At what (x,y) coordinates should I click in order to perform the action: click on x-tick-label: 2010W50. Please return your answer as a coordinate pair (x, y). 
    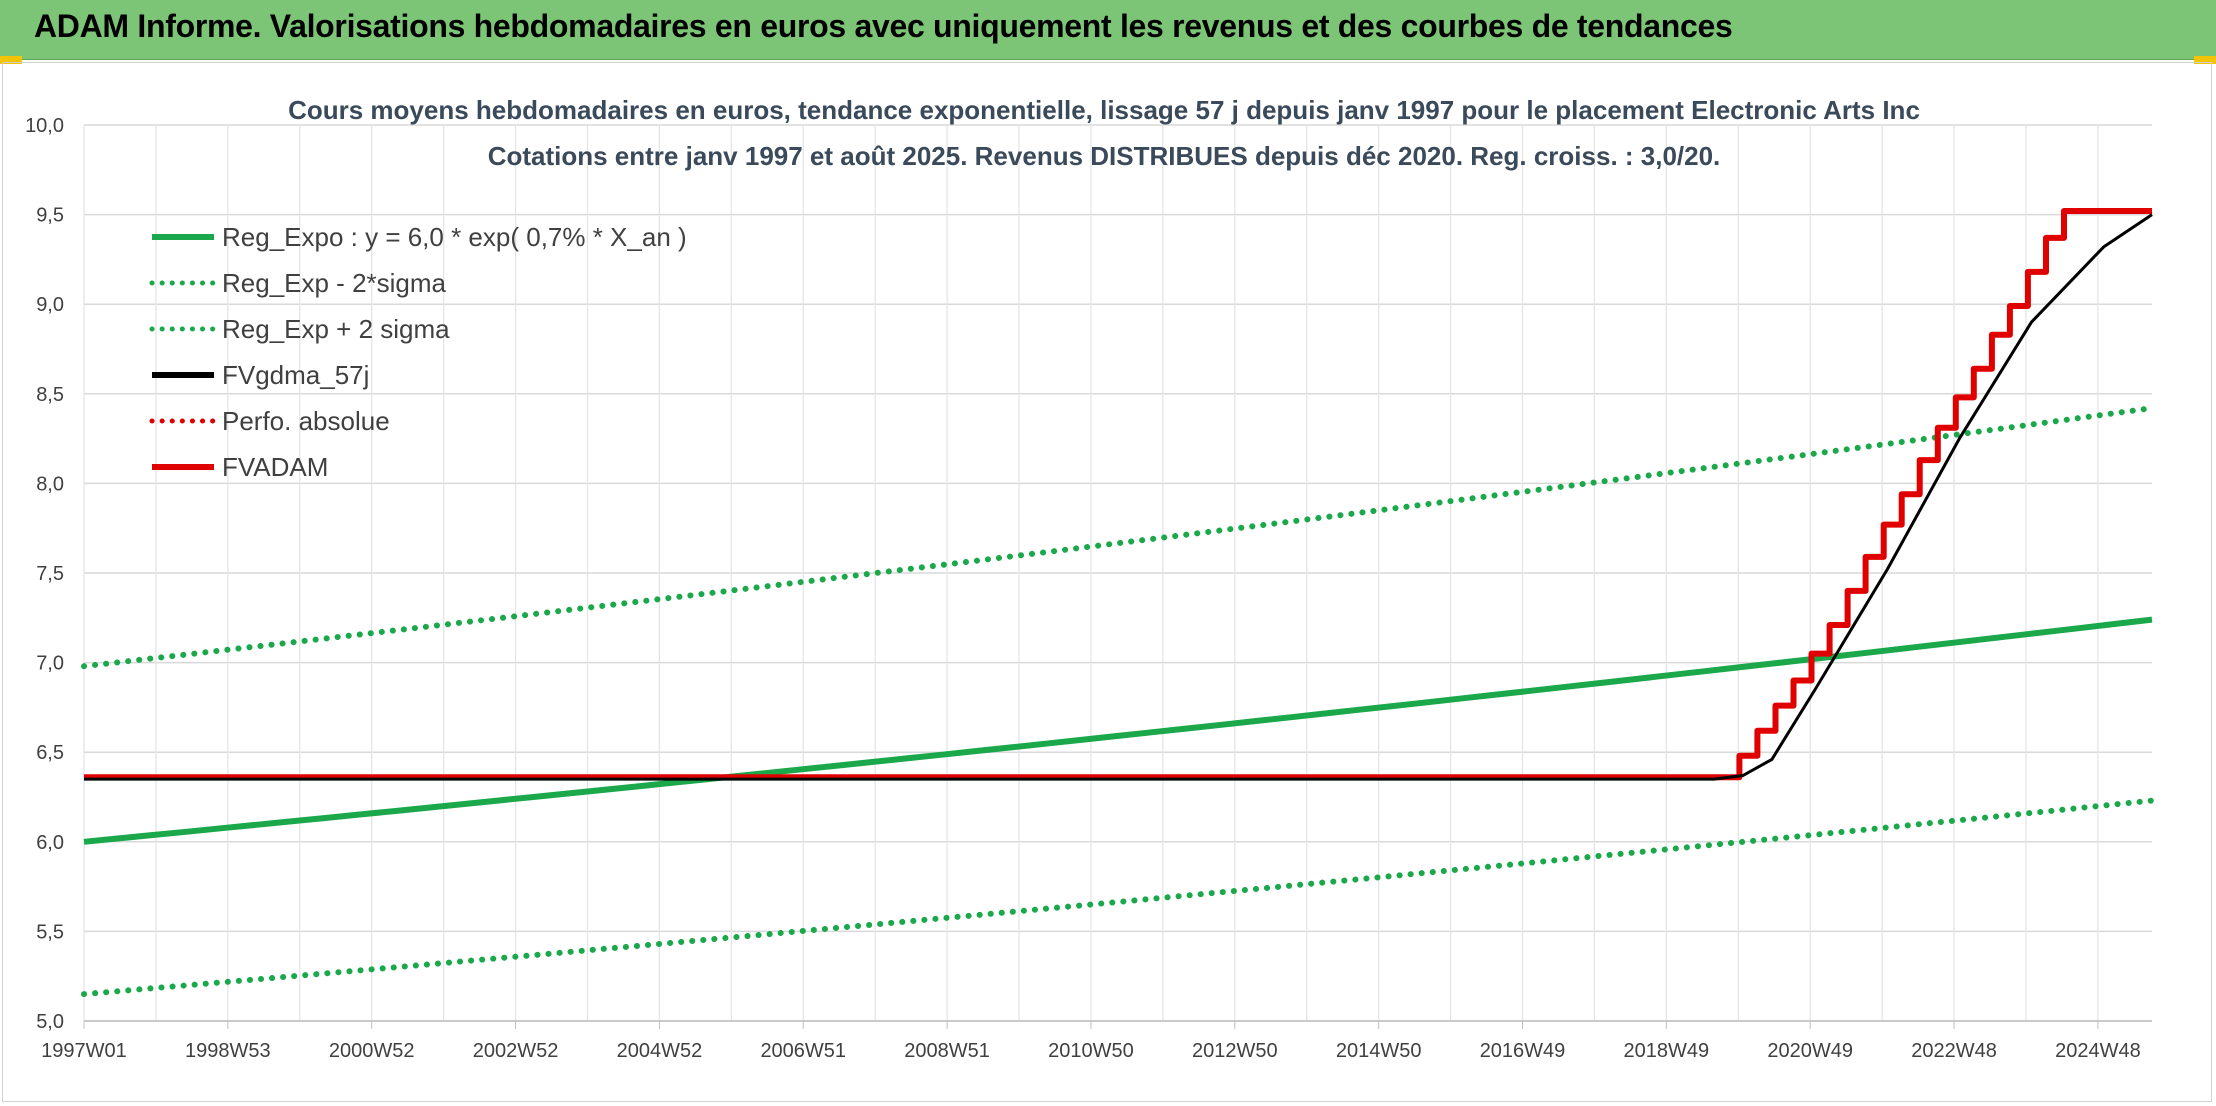
    Looking at the image, I should click on (1091, 1051).